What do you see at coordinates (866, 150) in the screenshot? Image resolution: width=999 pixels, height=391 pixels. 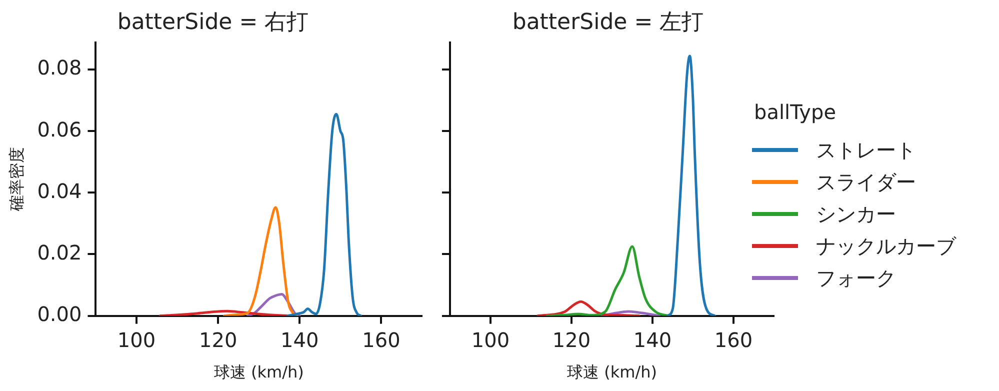 I see `legend-label: ストレート` at bounding box center [866, 150].